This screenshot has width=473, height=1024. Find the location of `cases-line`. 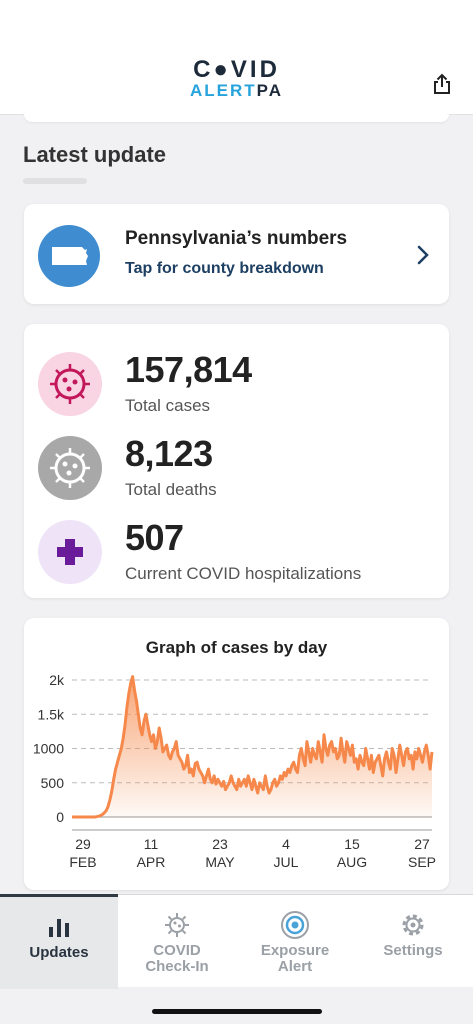

cases-line is located at coordinates (253, 747).